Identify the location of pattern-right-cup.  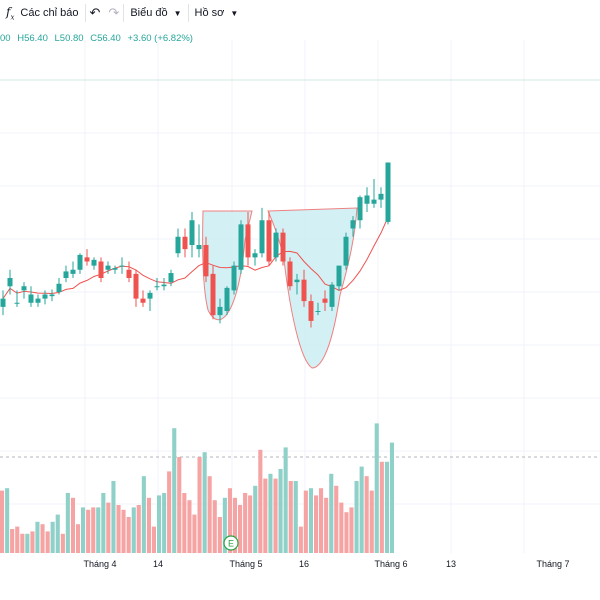
(312, 288).